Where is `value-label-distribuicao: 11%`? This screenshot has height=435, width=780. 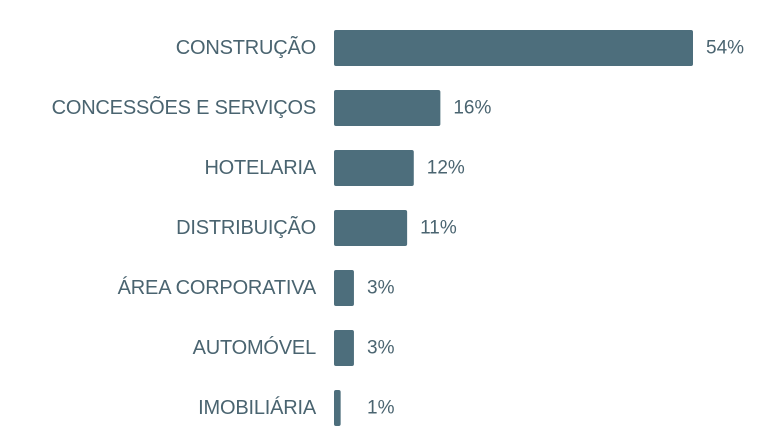
value-label-distribuicao: 11% is located at coordinates (438, 228).